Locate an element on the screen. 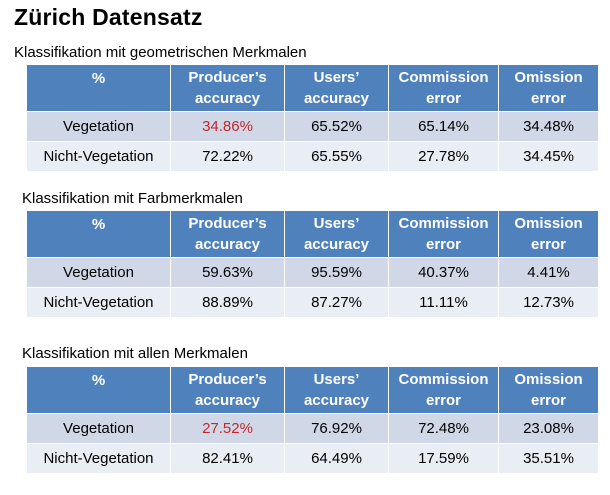 The height and width of the screenshot is (495, 610). producers-accuracy-cell: 27.52% is located at coordinates (227, 428).